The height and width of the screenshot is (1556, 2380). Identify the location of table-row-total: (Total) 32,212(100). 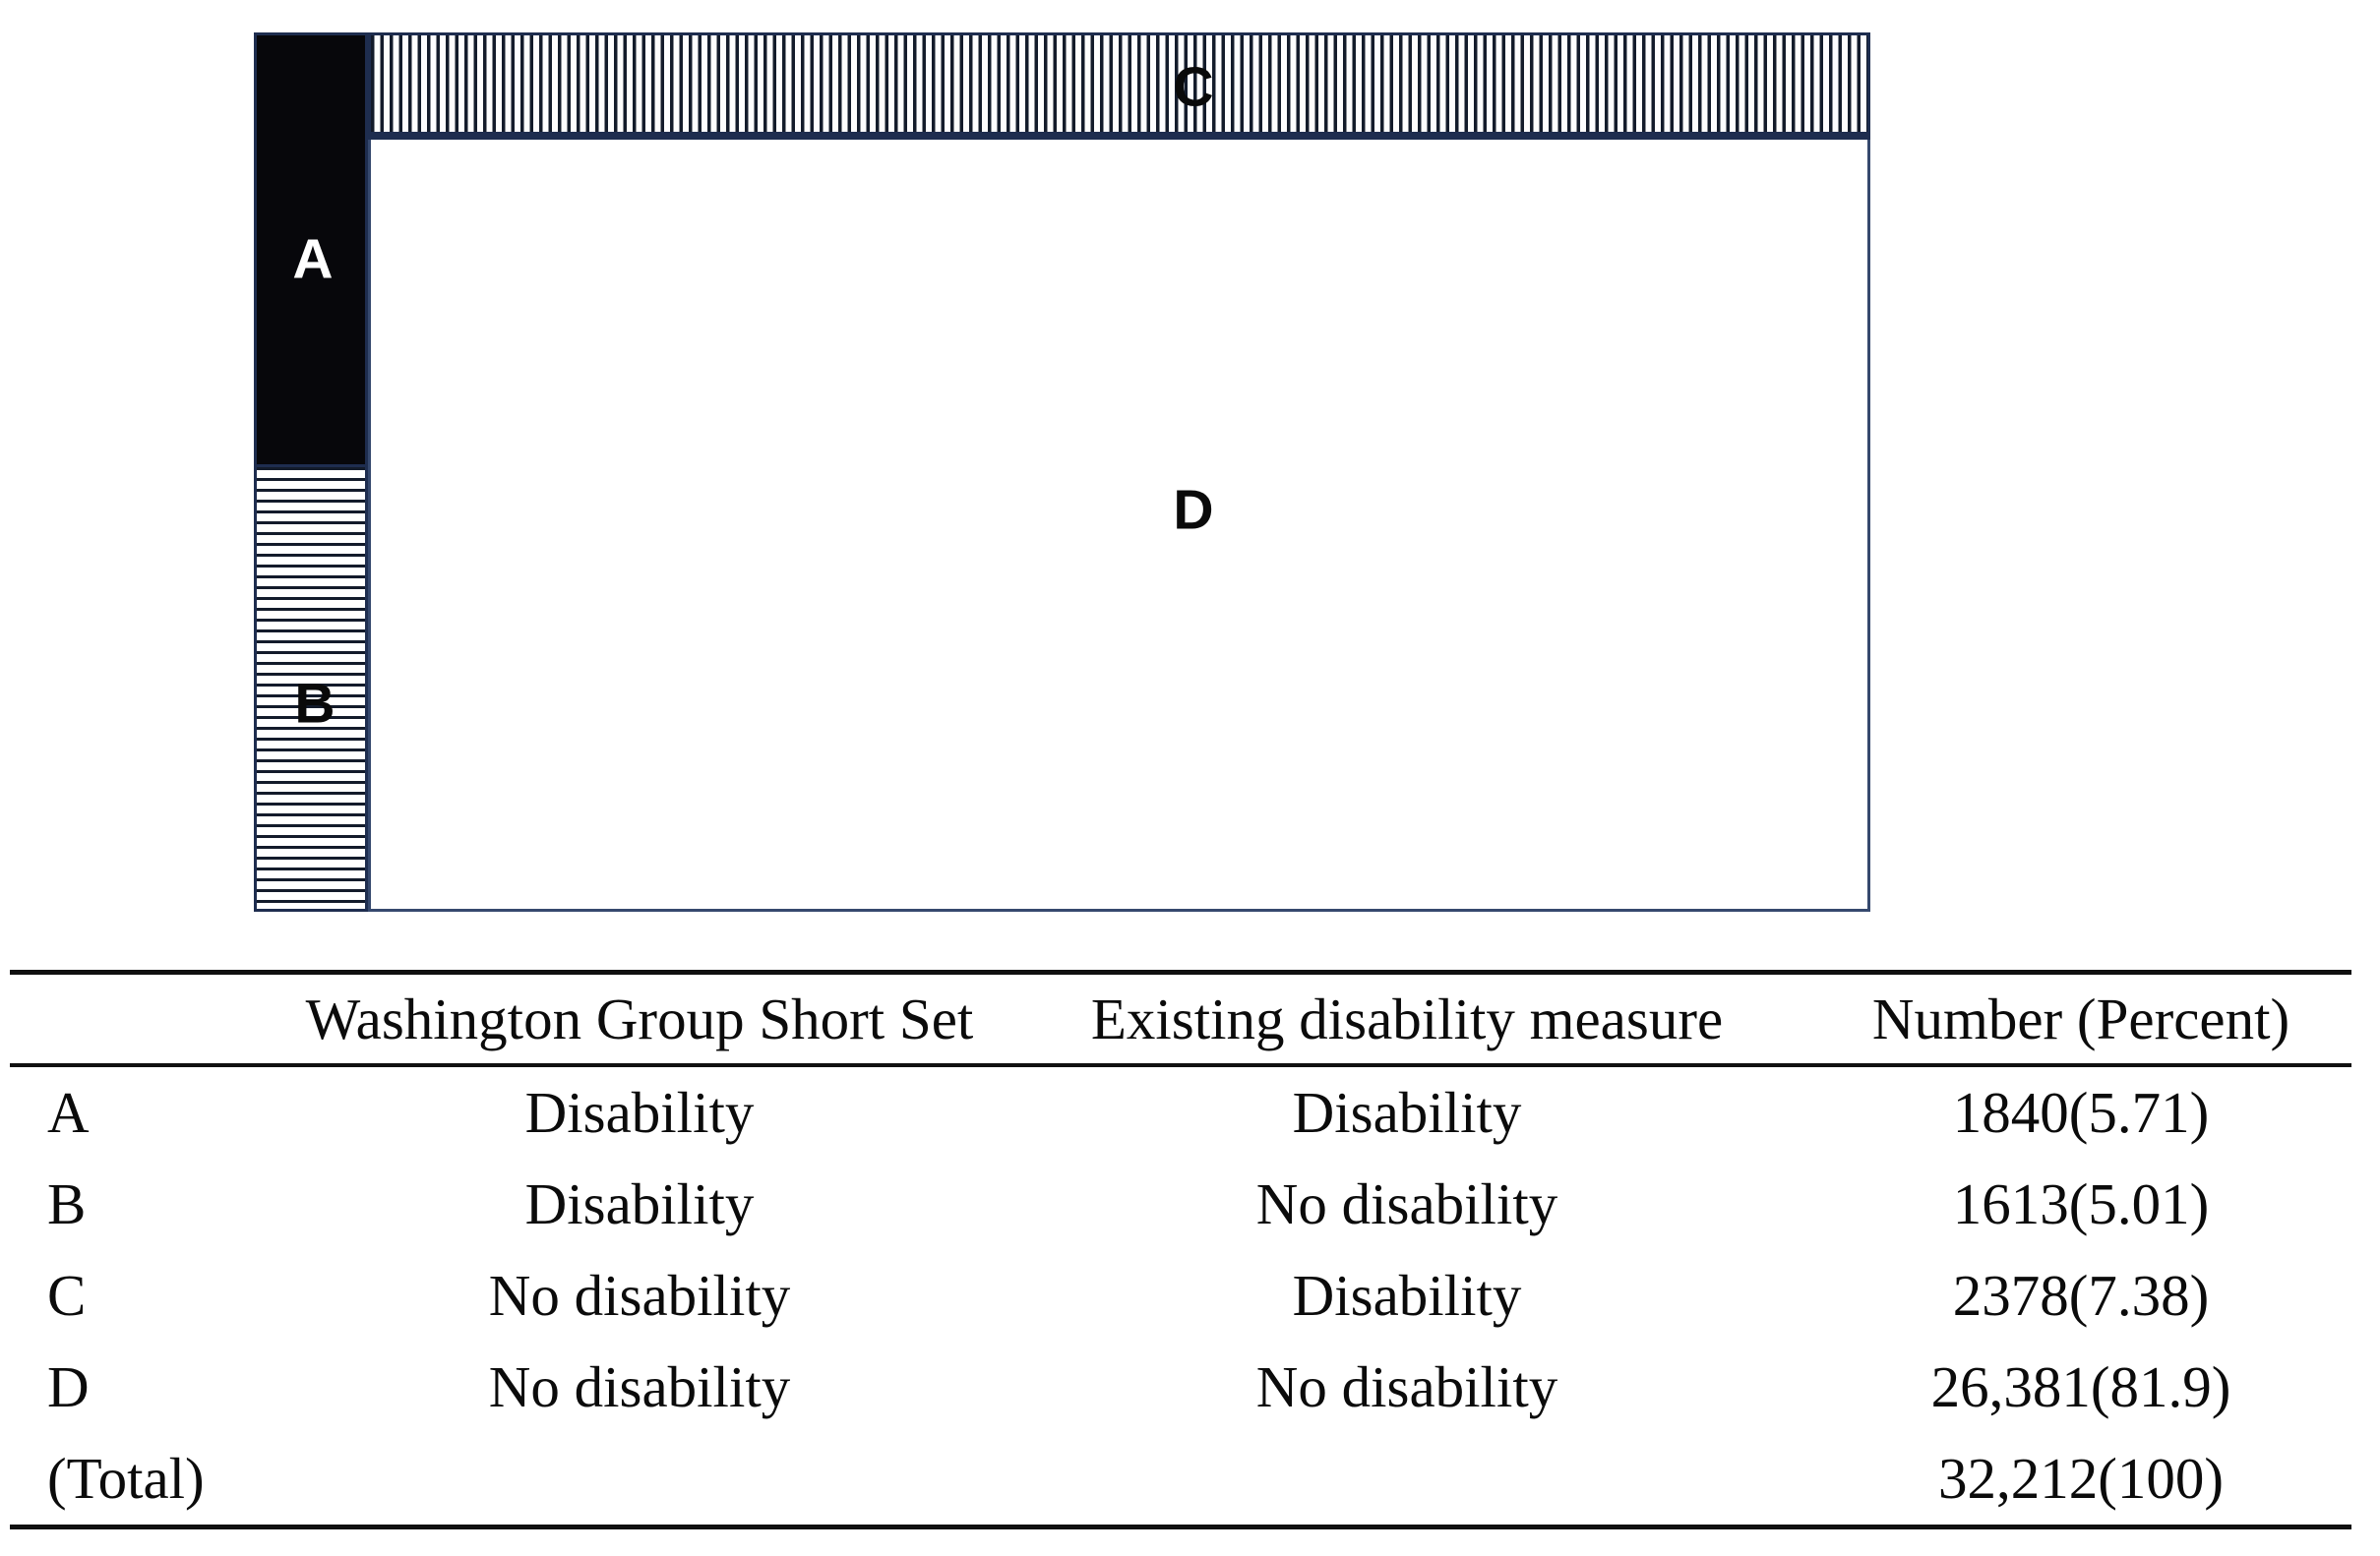
(1180, 1480).